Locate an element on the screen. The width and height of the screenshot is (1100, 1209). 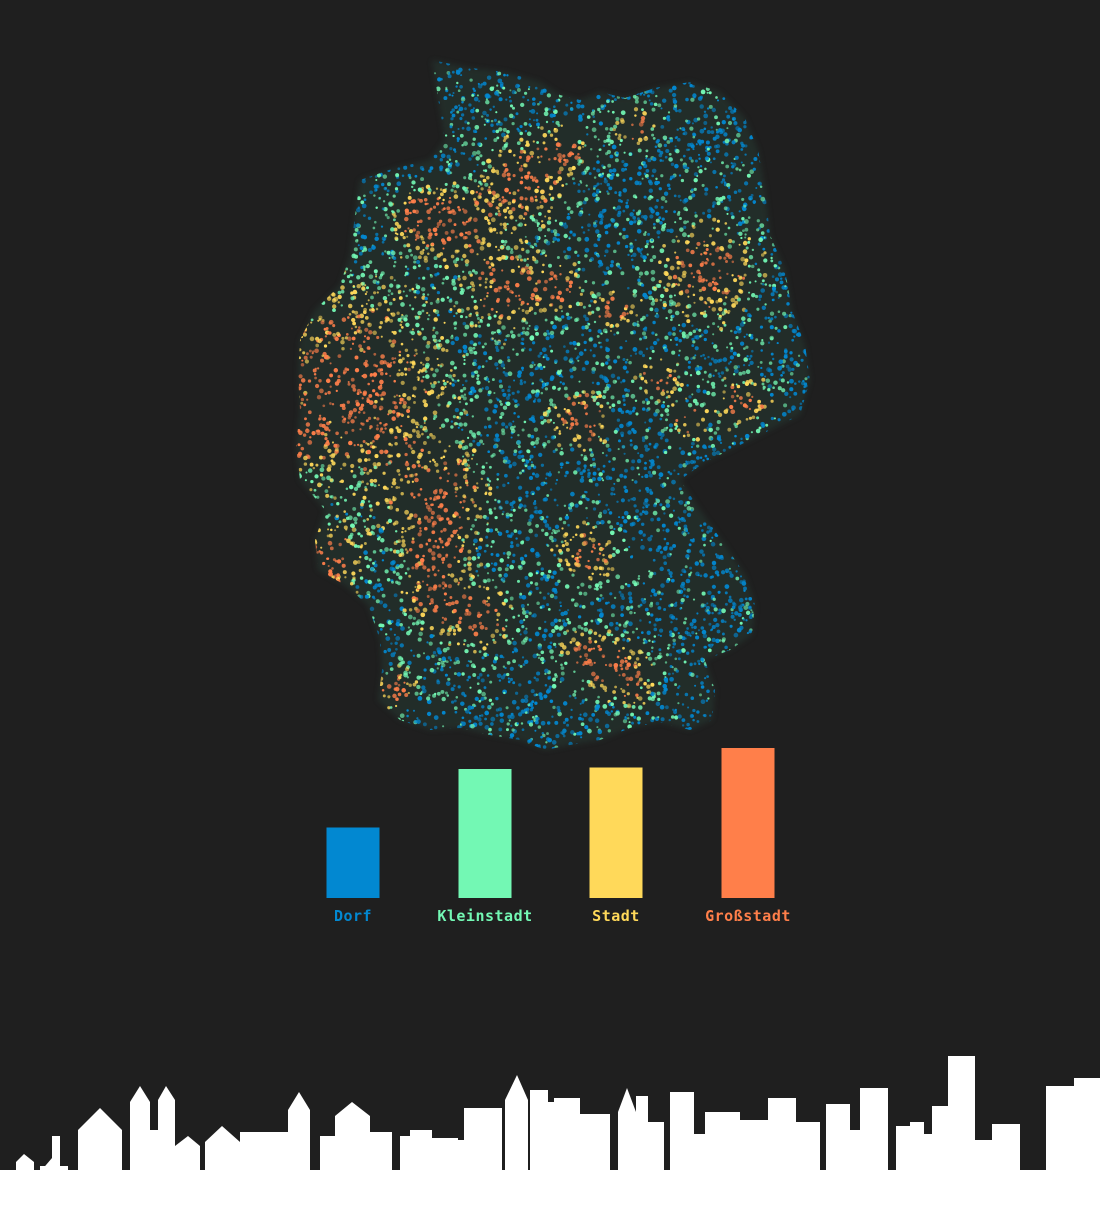
bar-kleinstadt is located at coordinates (485, 833).